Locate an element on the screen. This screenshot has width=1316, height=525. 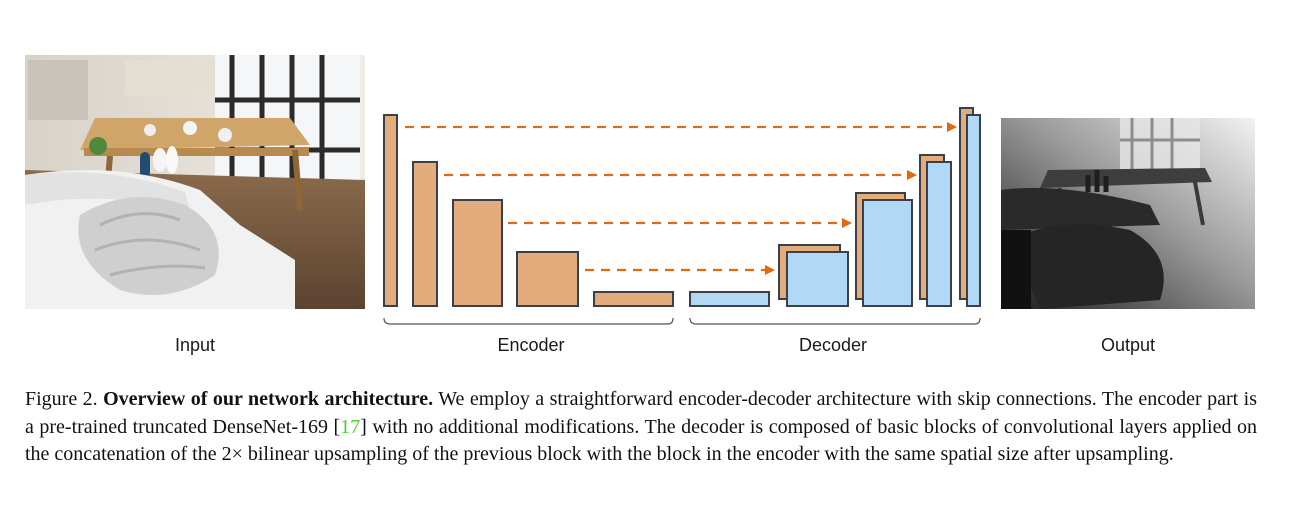
braces is located at coordinates (682, 321).